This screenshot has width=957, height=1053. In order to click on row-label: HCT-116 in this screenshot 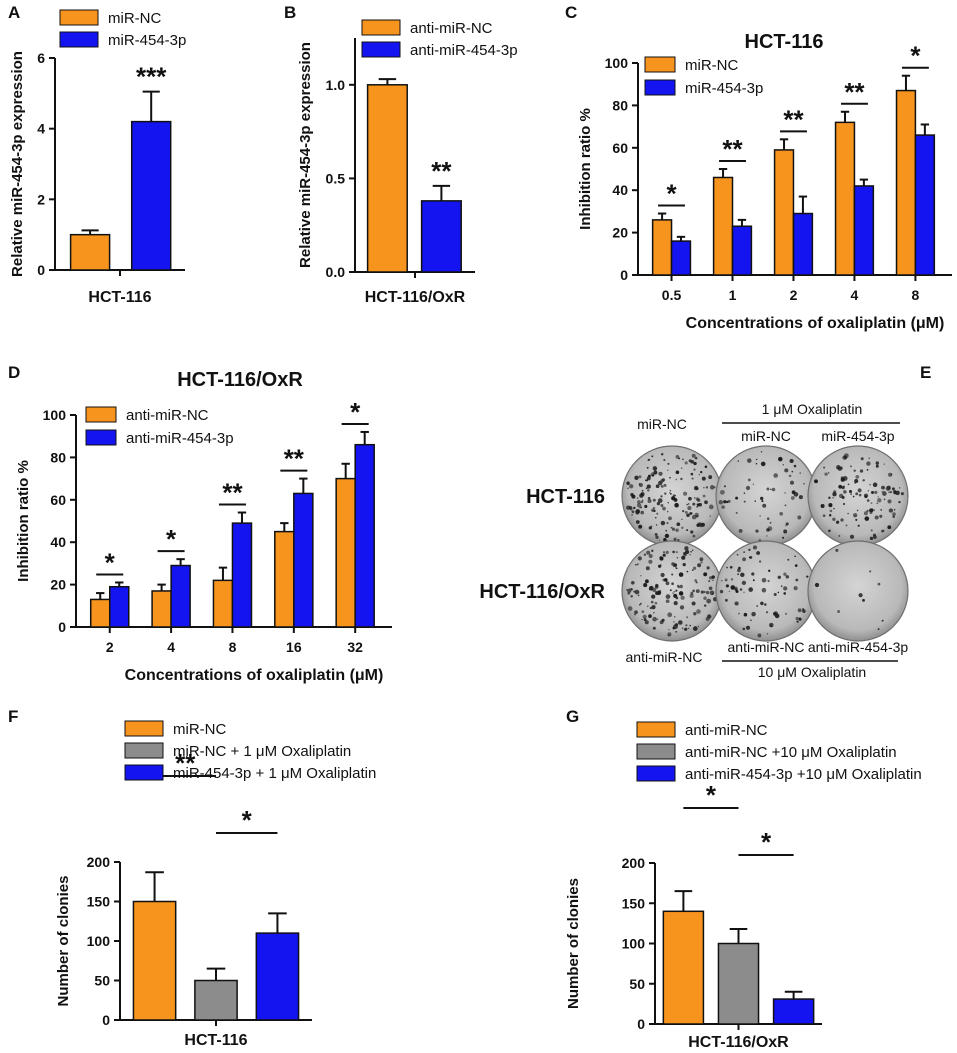, I will do `click(565, 497)`.